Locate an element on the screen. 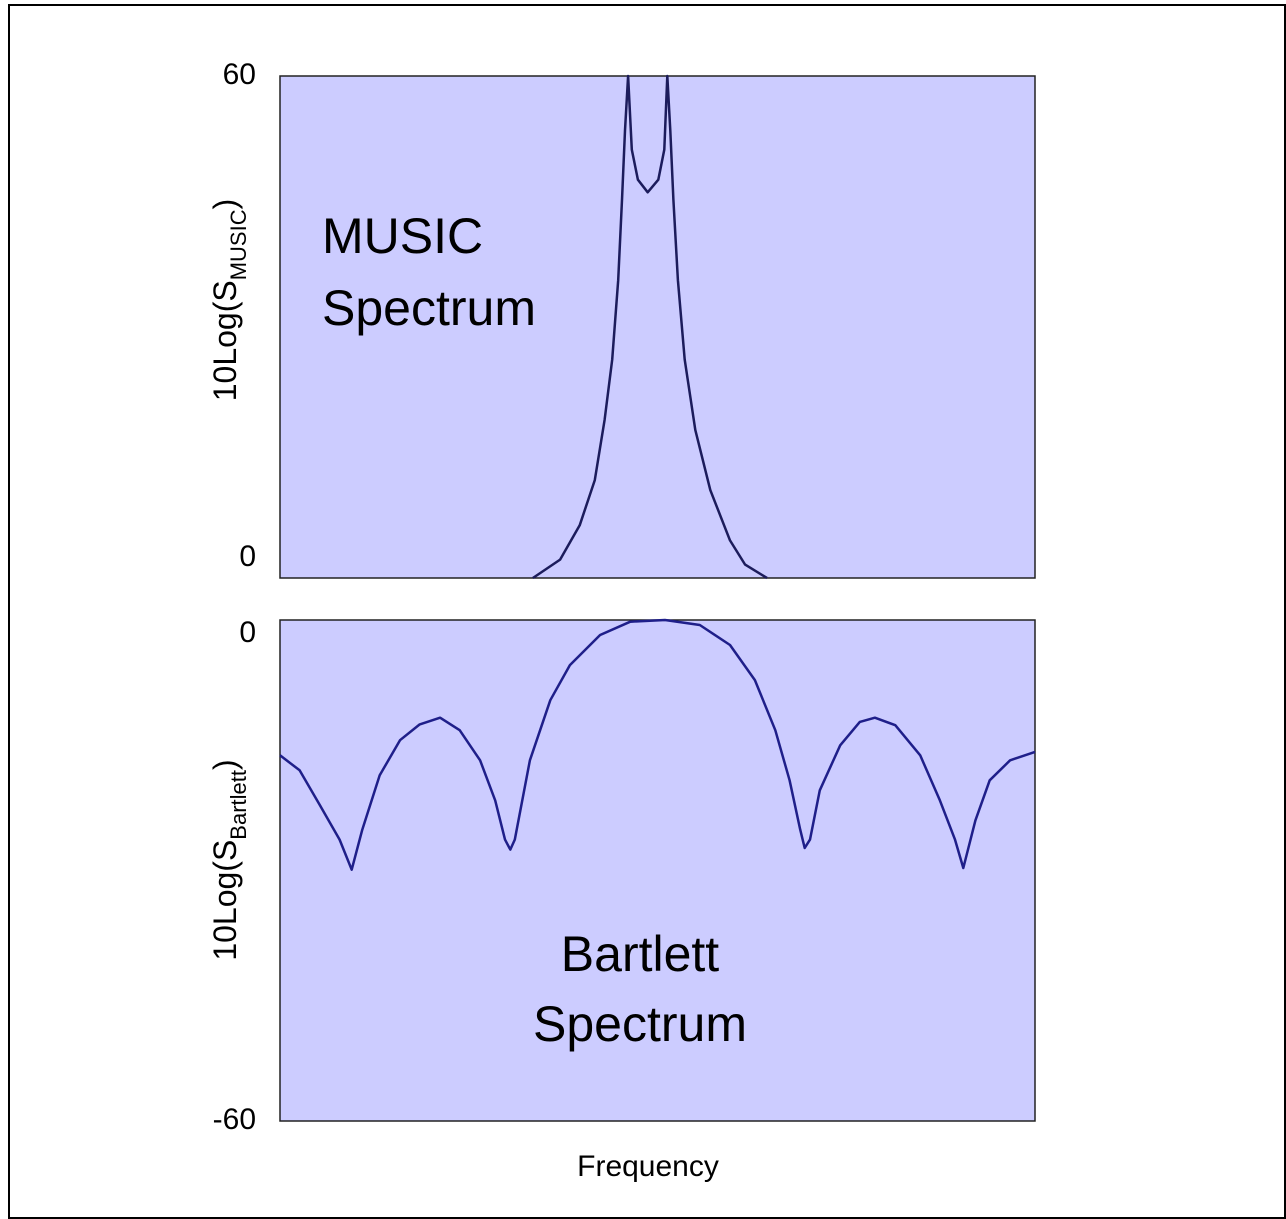 This screenshot has width=1286, height=1219. y-axis-label-part: Bartlett is located at coordinates (238, 805).